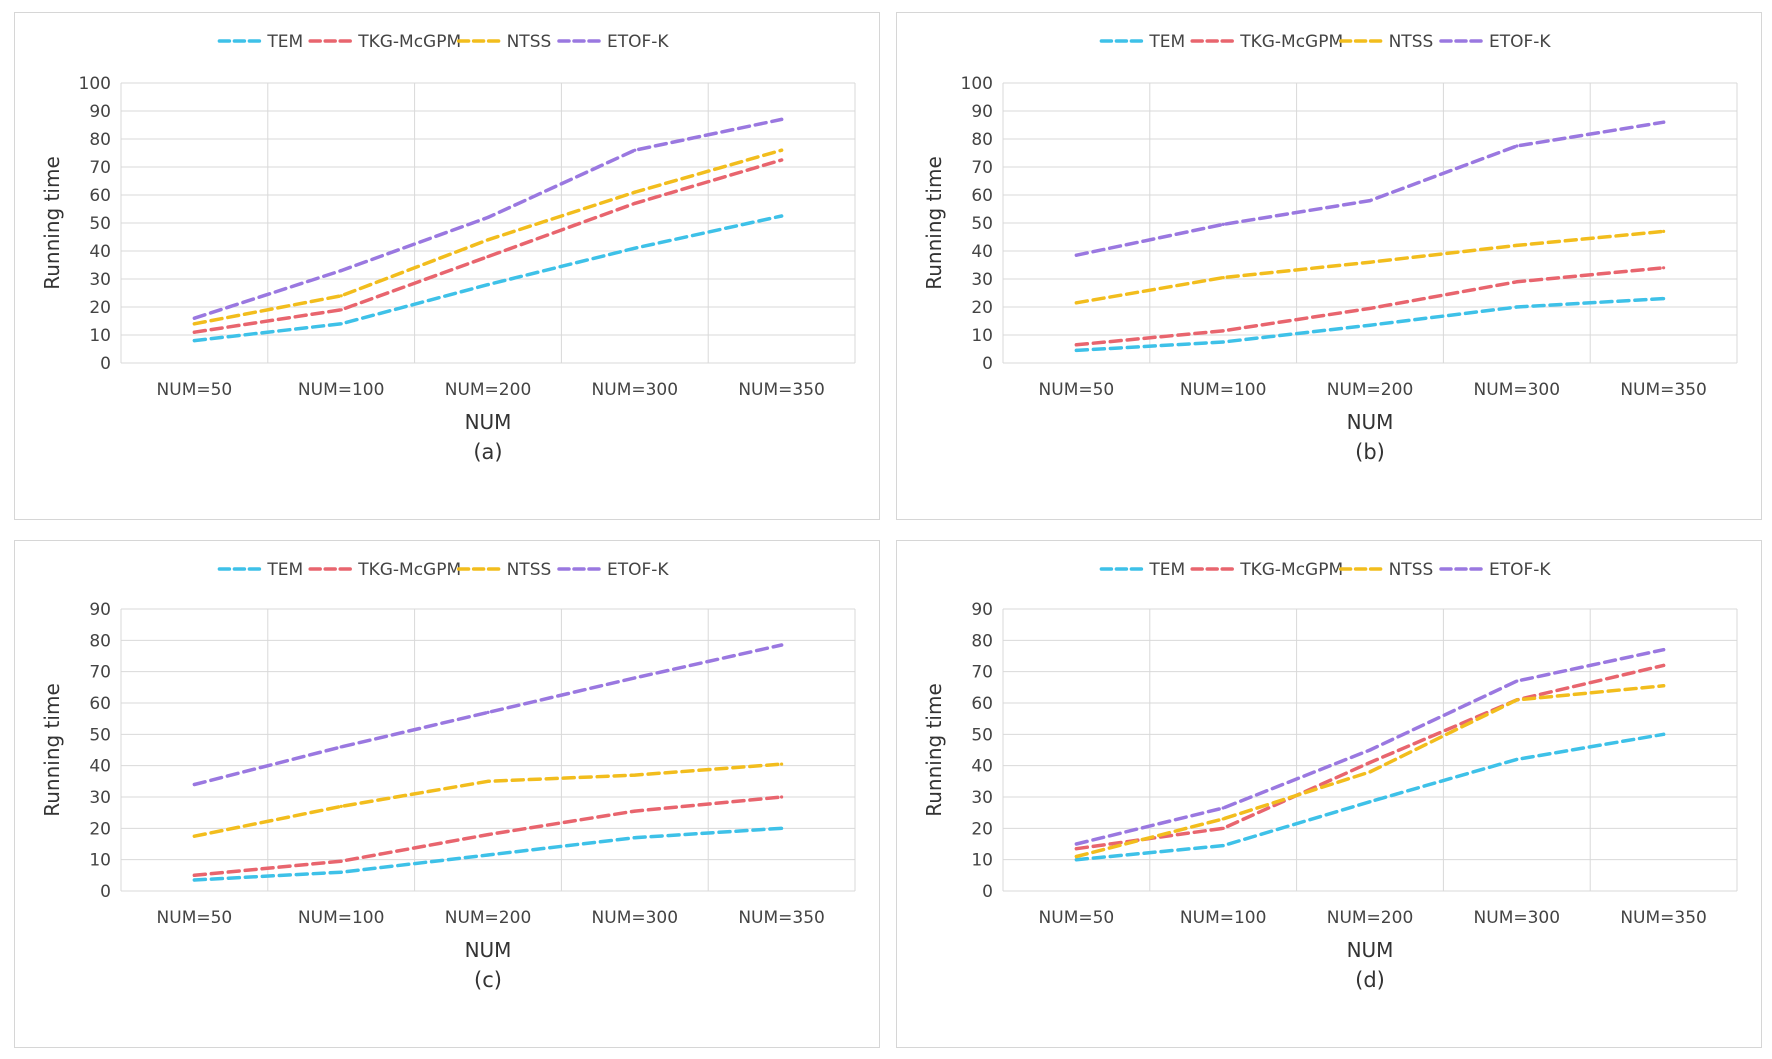 The width and height of the screenshot is (1772, 1059). Describe the element at coordinates (1370, 980) in the screenshot. I see `panel-label: (d)` at that location.